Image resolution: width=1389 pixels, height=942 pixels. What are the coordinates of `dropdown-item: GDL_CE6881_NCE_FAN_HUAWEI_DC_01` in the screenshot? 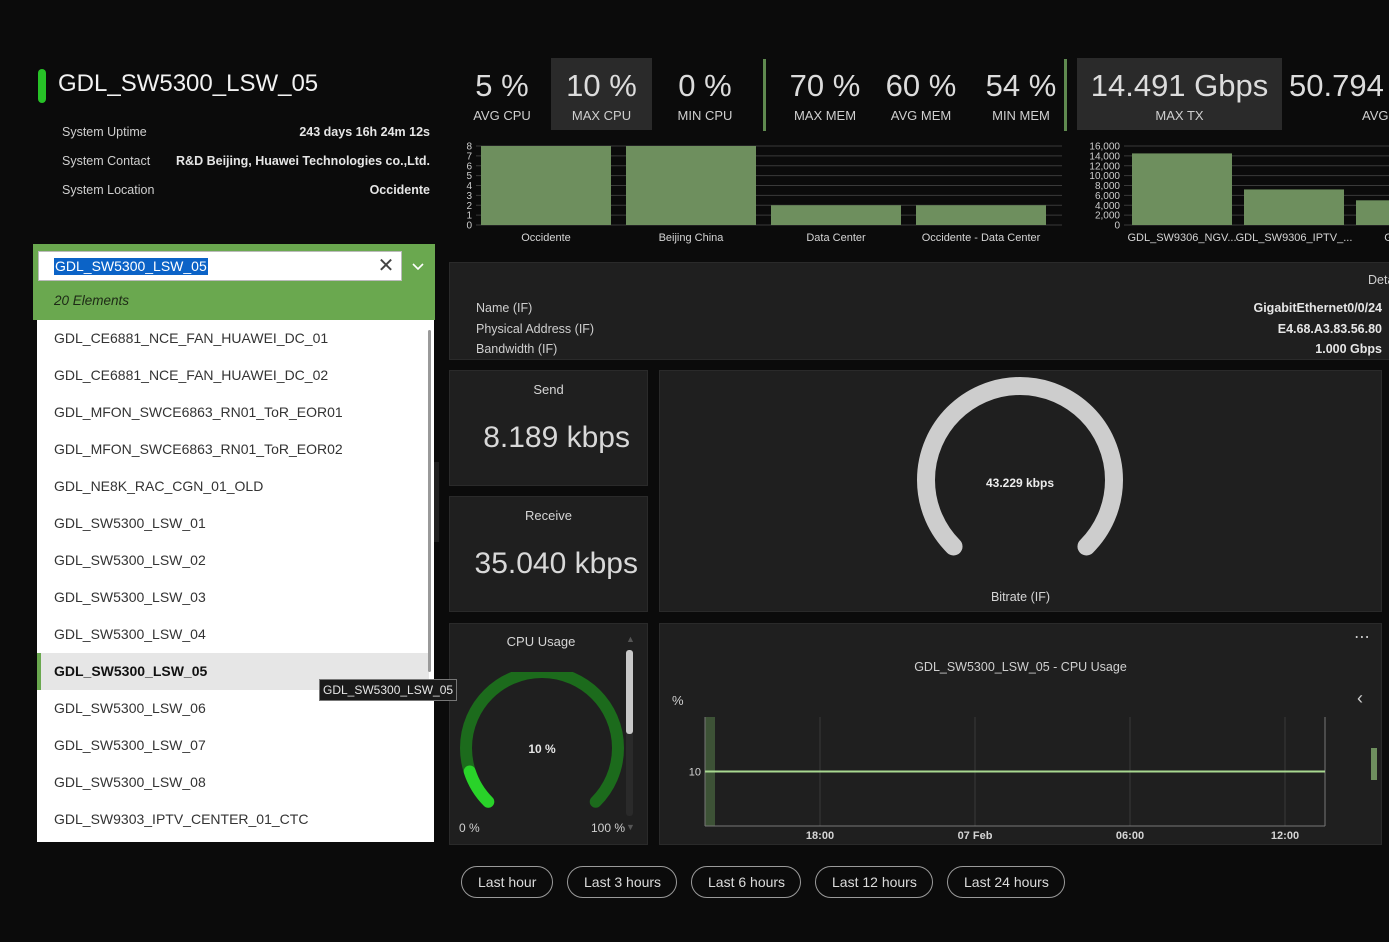 It's located at (191, 338).